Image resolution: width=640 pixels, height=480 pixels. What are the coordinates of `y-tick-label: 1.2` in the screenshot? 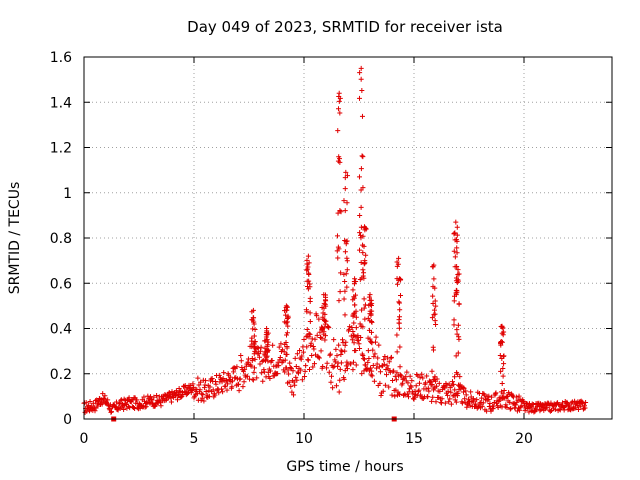 It's located at (61, 149).